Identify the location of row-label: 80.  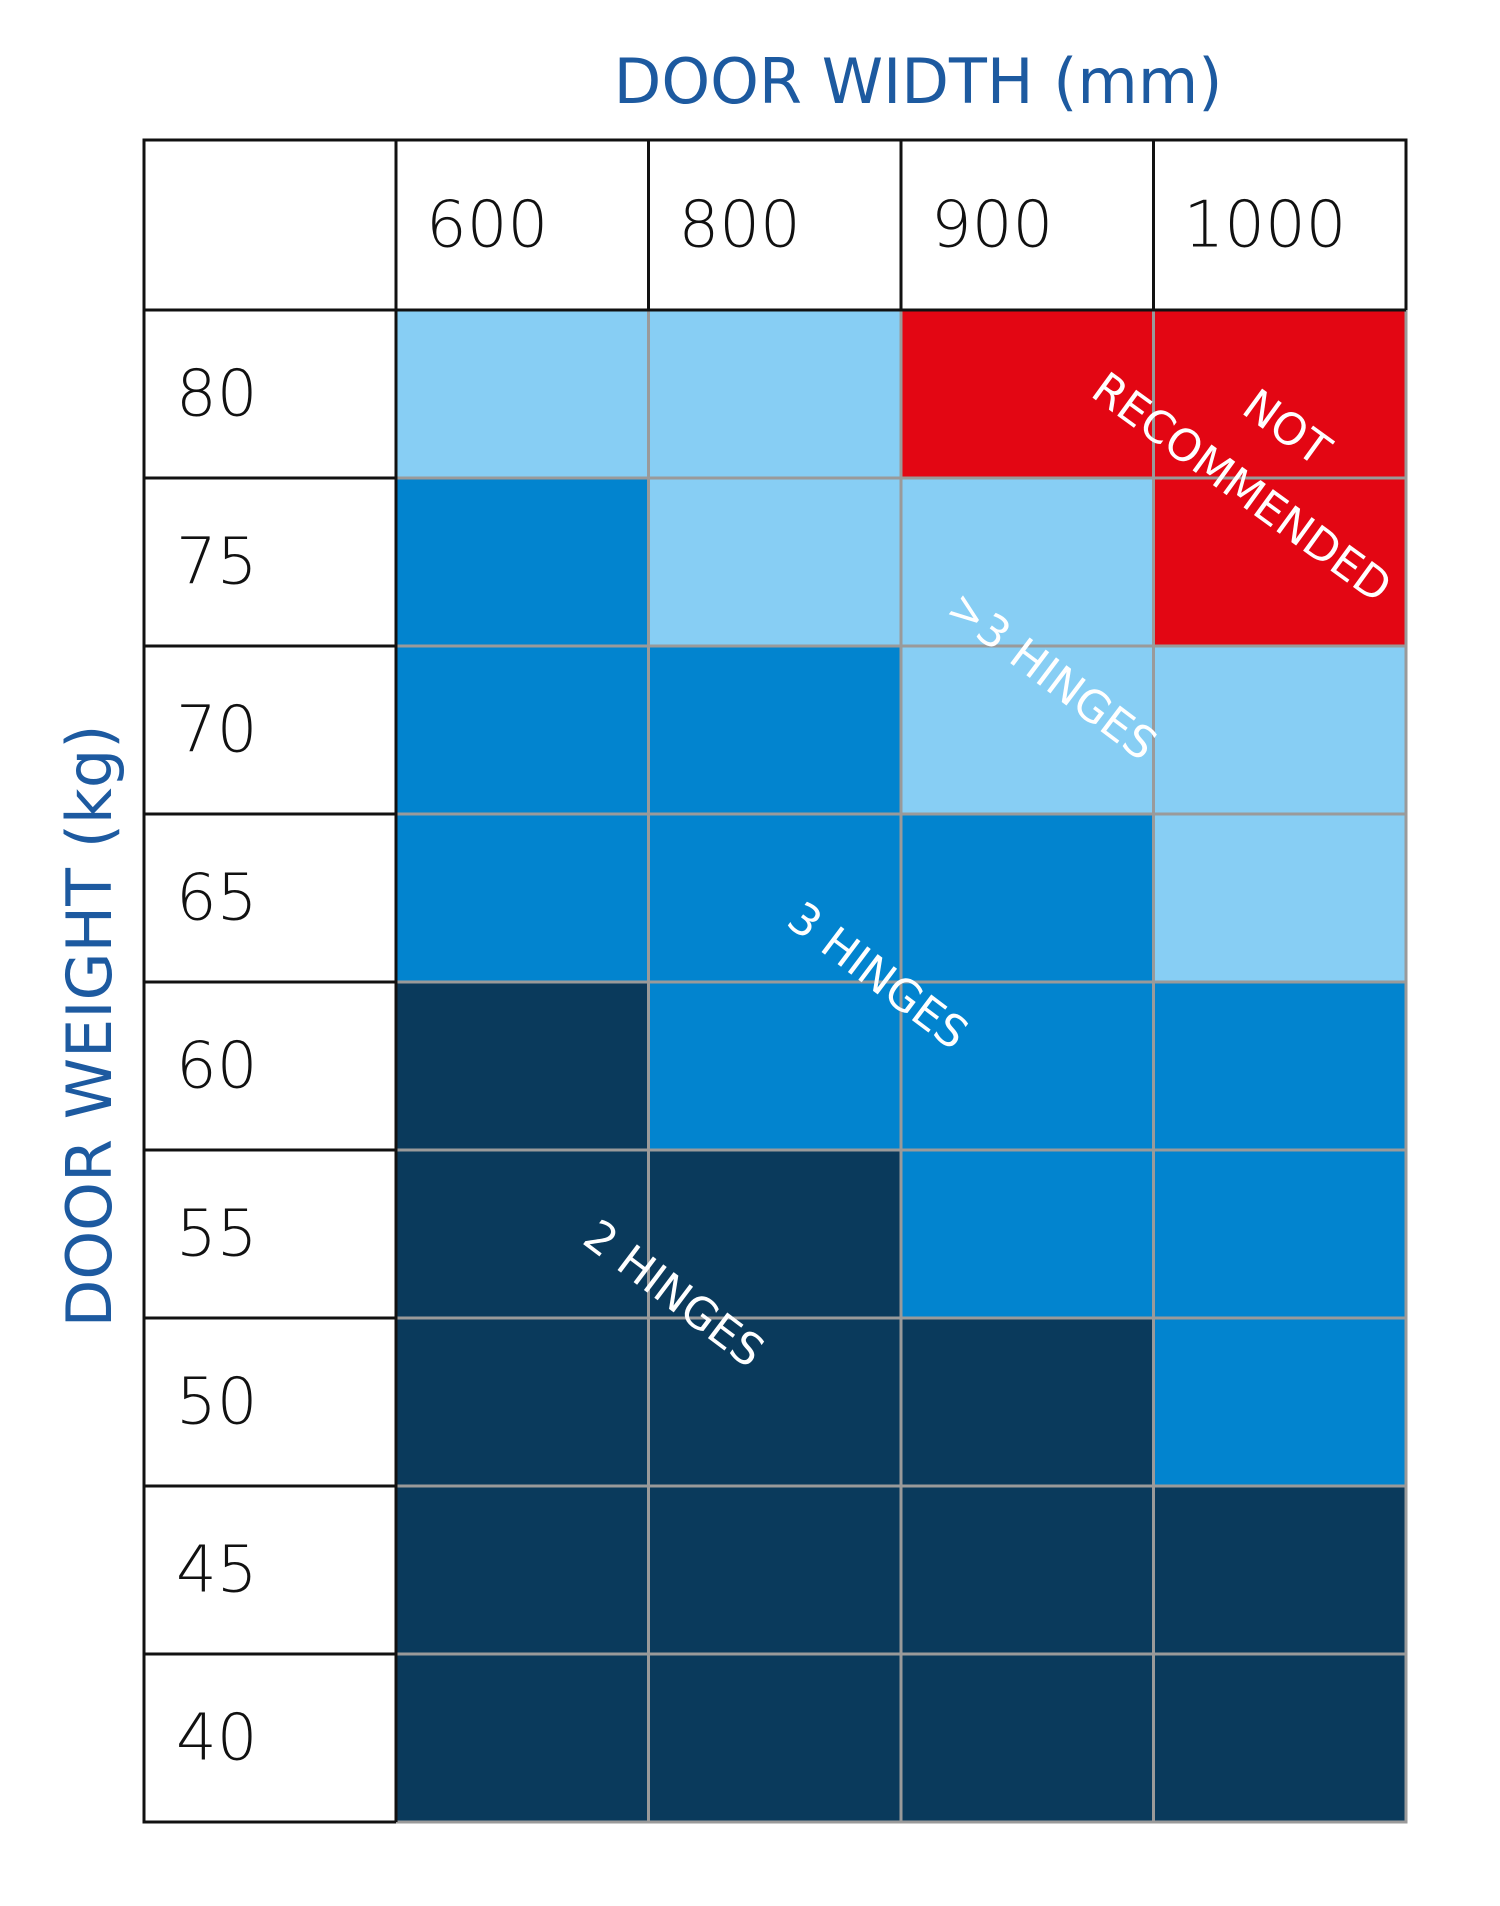
(216, 395).